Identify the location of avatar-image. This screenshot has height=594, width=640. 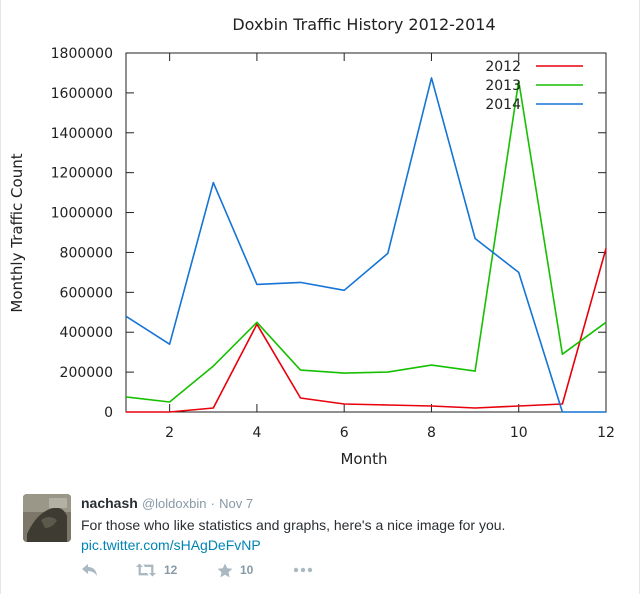
(47, 518).